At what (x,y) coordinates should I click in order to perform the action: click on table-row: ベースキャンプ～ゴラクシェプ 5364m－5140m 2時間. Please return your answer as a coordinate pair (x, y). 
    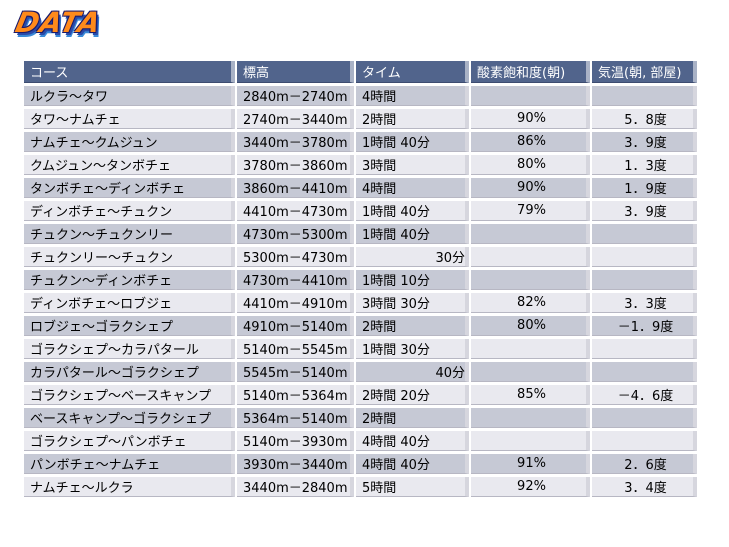
    Looking at the image, I should click on (360, 418).